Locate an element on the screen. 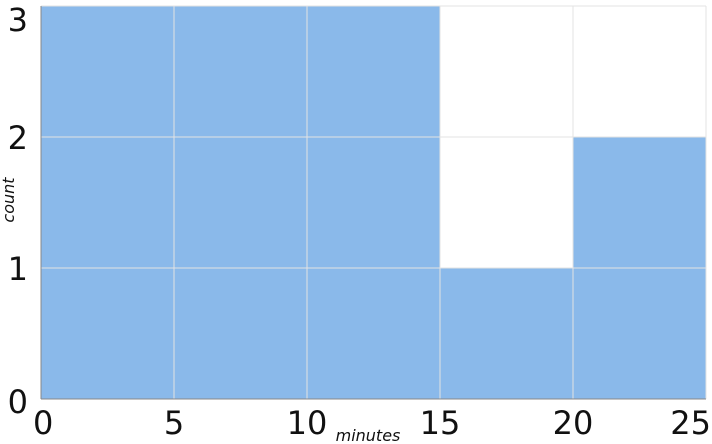 The width and height of the screenshot is (712, 444). x-tick-label: 5 is located at coordinates (174, 423).